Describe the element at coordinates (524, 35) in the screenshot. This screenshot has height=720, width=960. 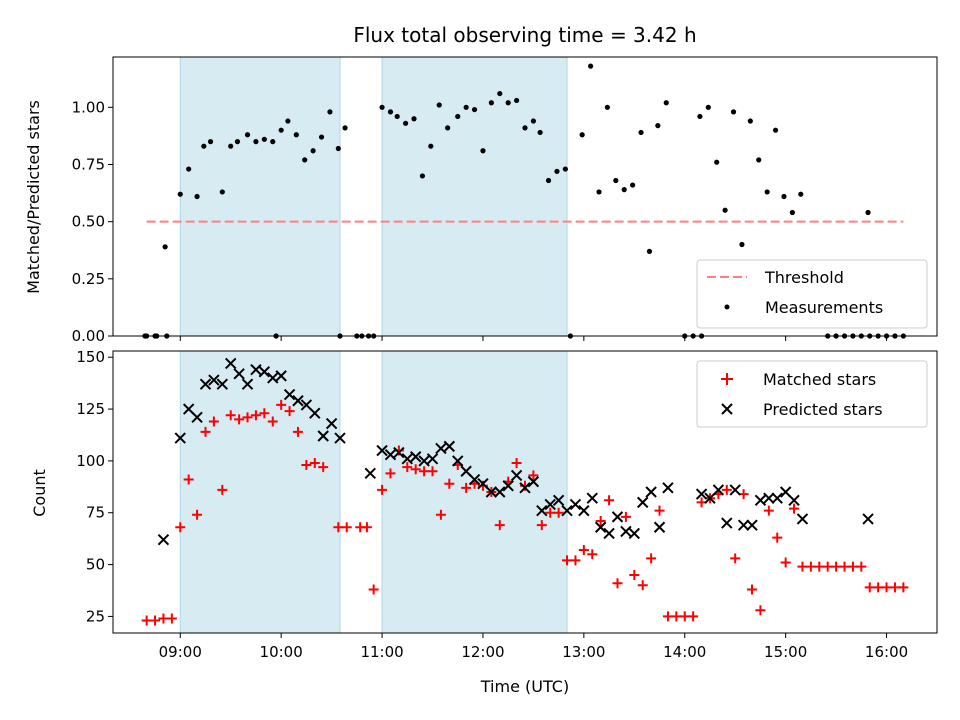
I see `chart-title: Flux total observing time = 3.42 h` at that location.